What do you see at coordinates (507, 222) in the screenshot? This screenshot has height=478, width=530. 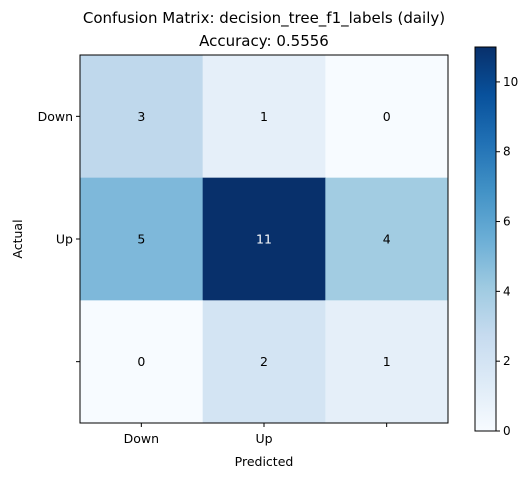 I see `colorbar-tick-label: 6` at bounding box center [507, 222].